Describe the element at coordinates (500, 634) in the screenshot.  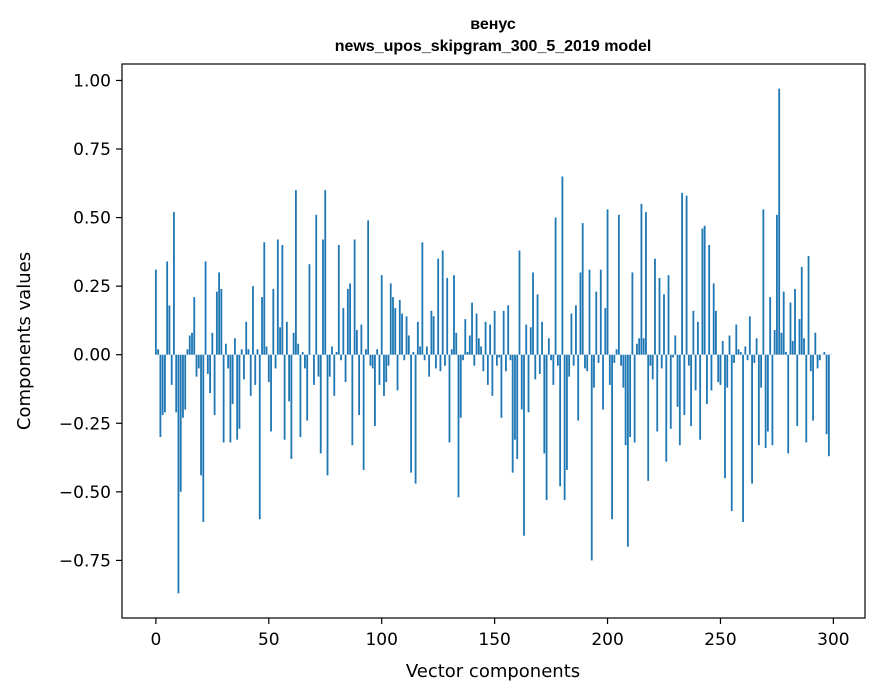
I see `x-axis-ticks: 0 50 100 150 200 250 300` at that location.